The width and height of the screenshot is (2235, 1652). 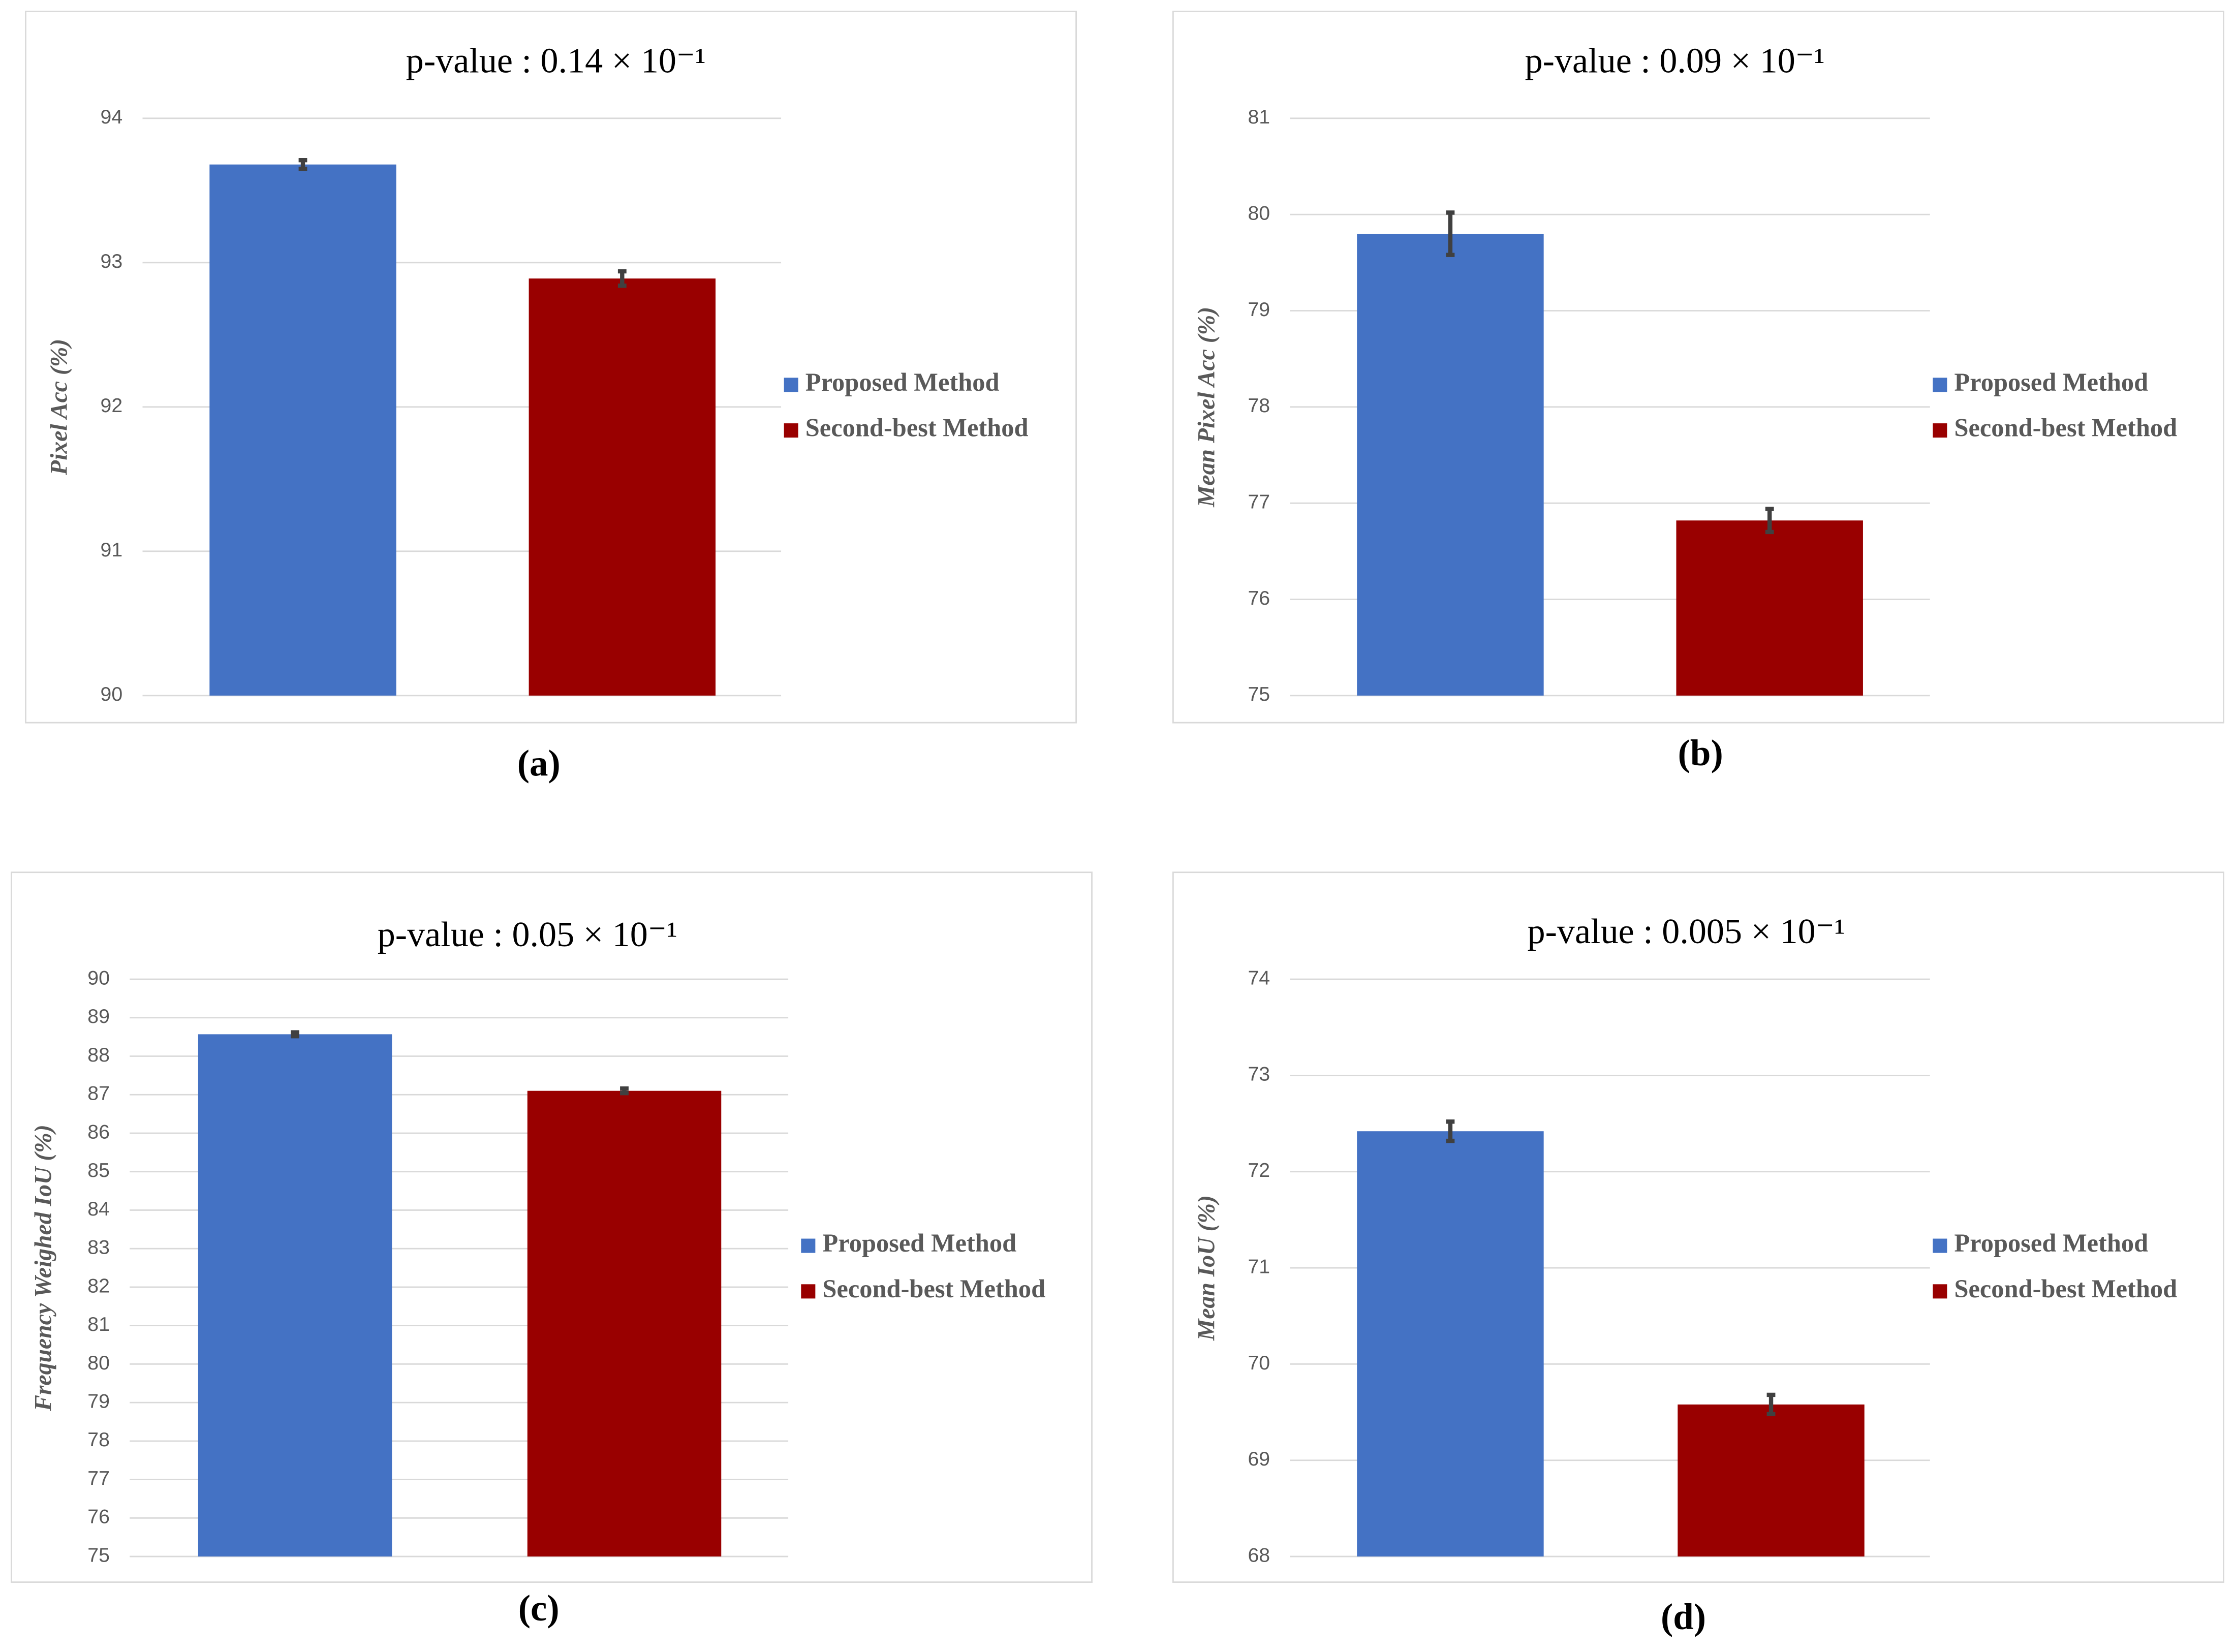 What do you see at coordinates (1683, 1616) in the screenshot?
I see `panel-caption: (d)` at bounding box center [1683, 1616].